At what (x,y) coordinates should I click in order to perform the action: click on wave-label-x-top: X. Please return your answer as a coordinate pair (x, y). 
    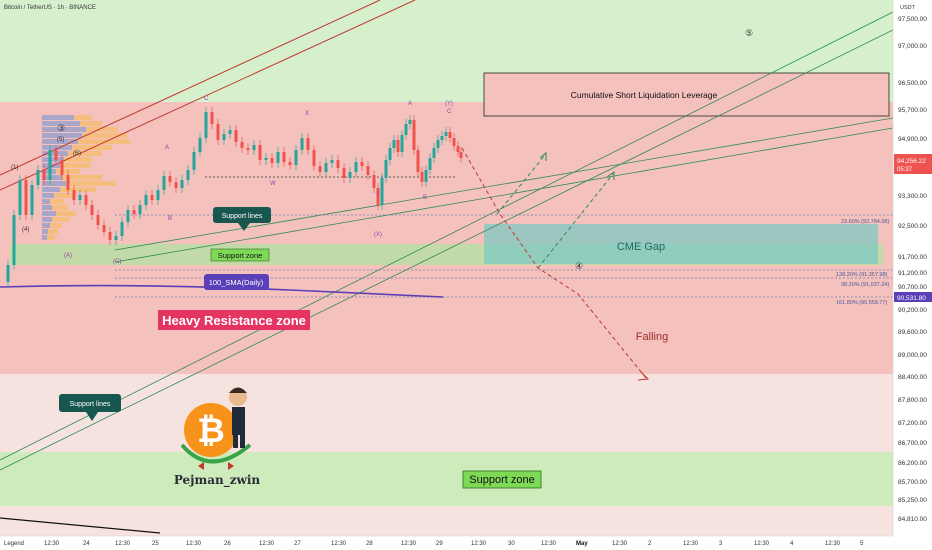
    Looking at the image, I should click on (307, 114).